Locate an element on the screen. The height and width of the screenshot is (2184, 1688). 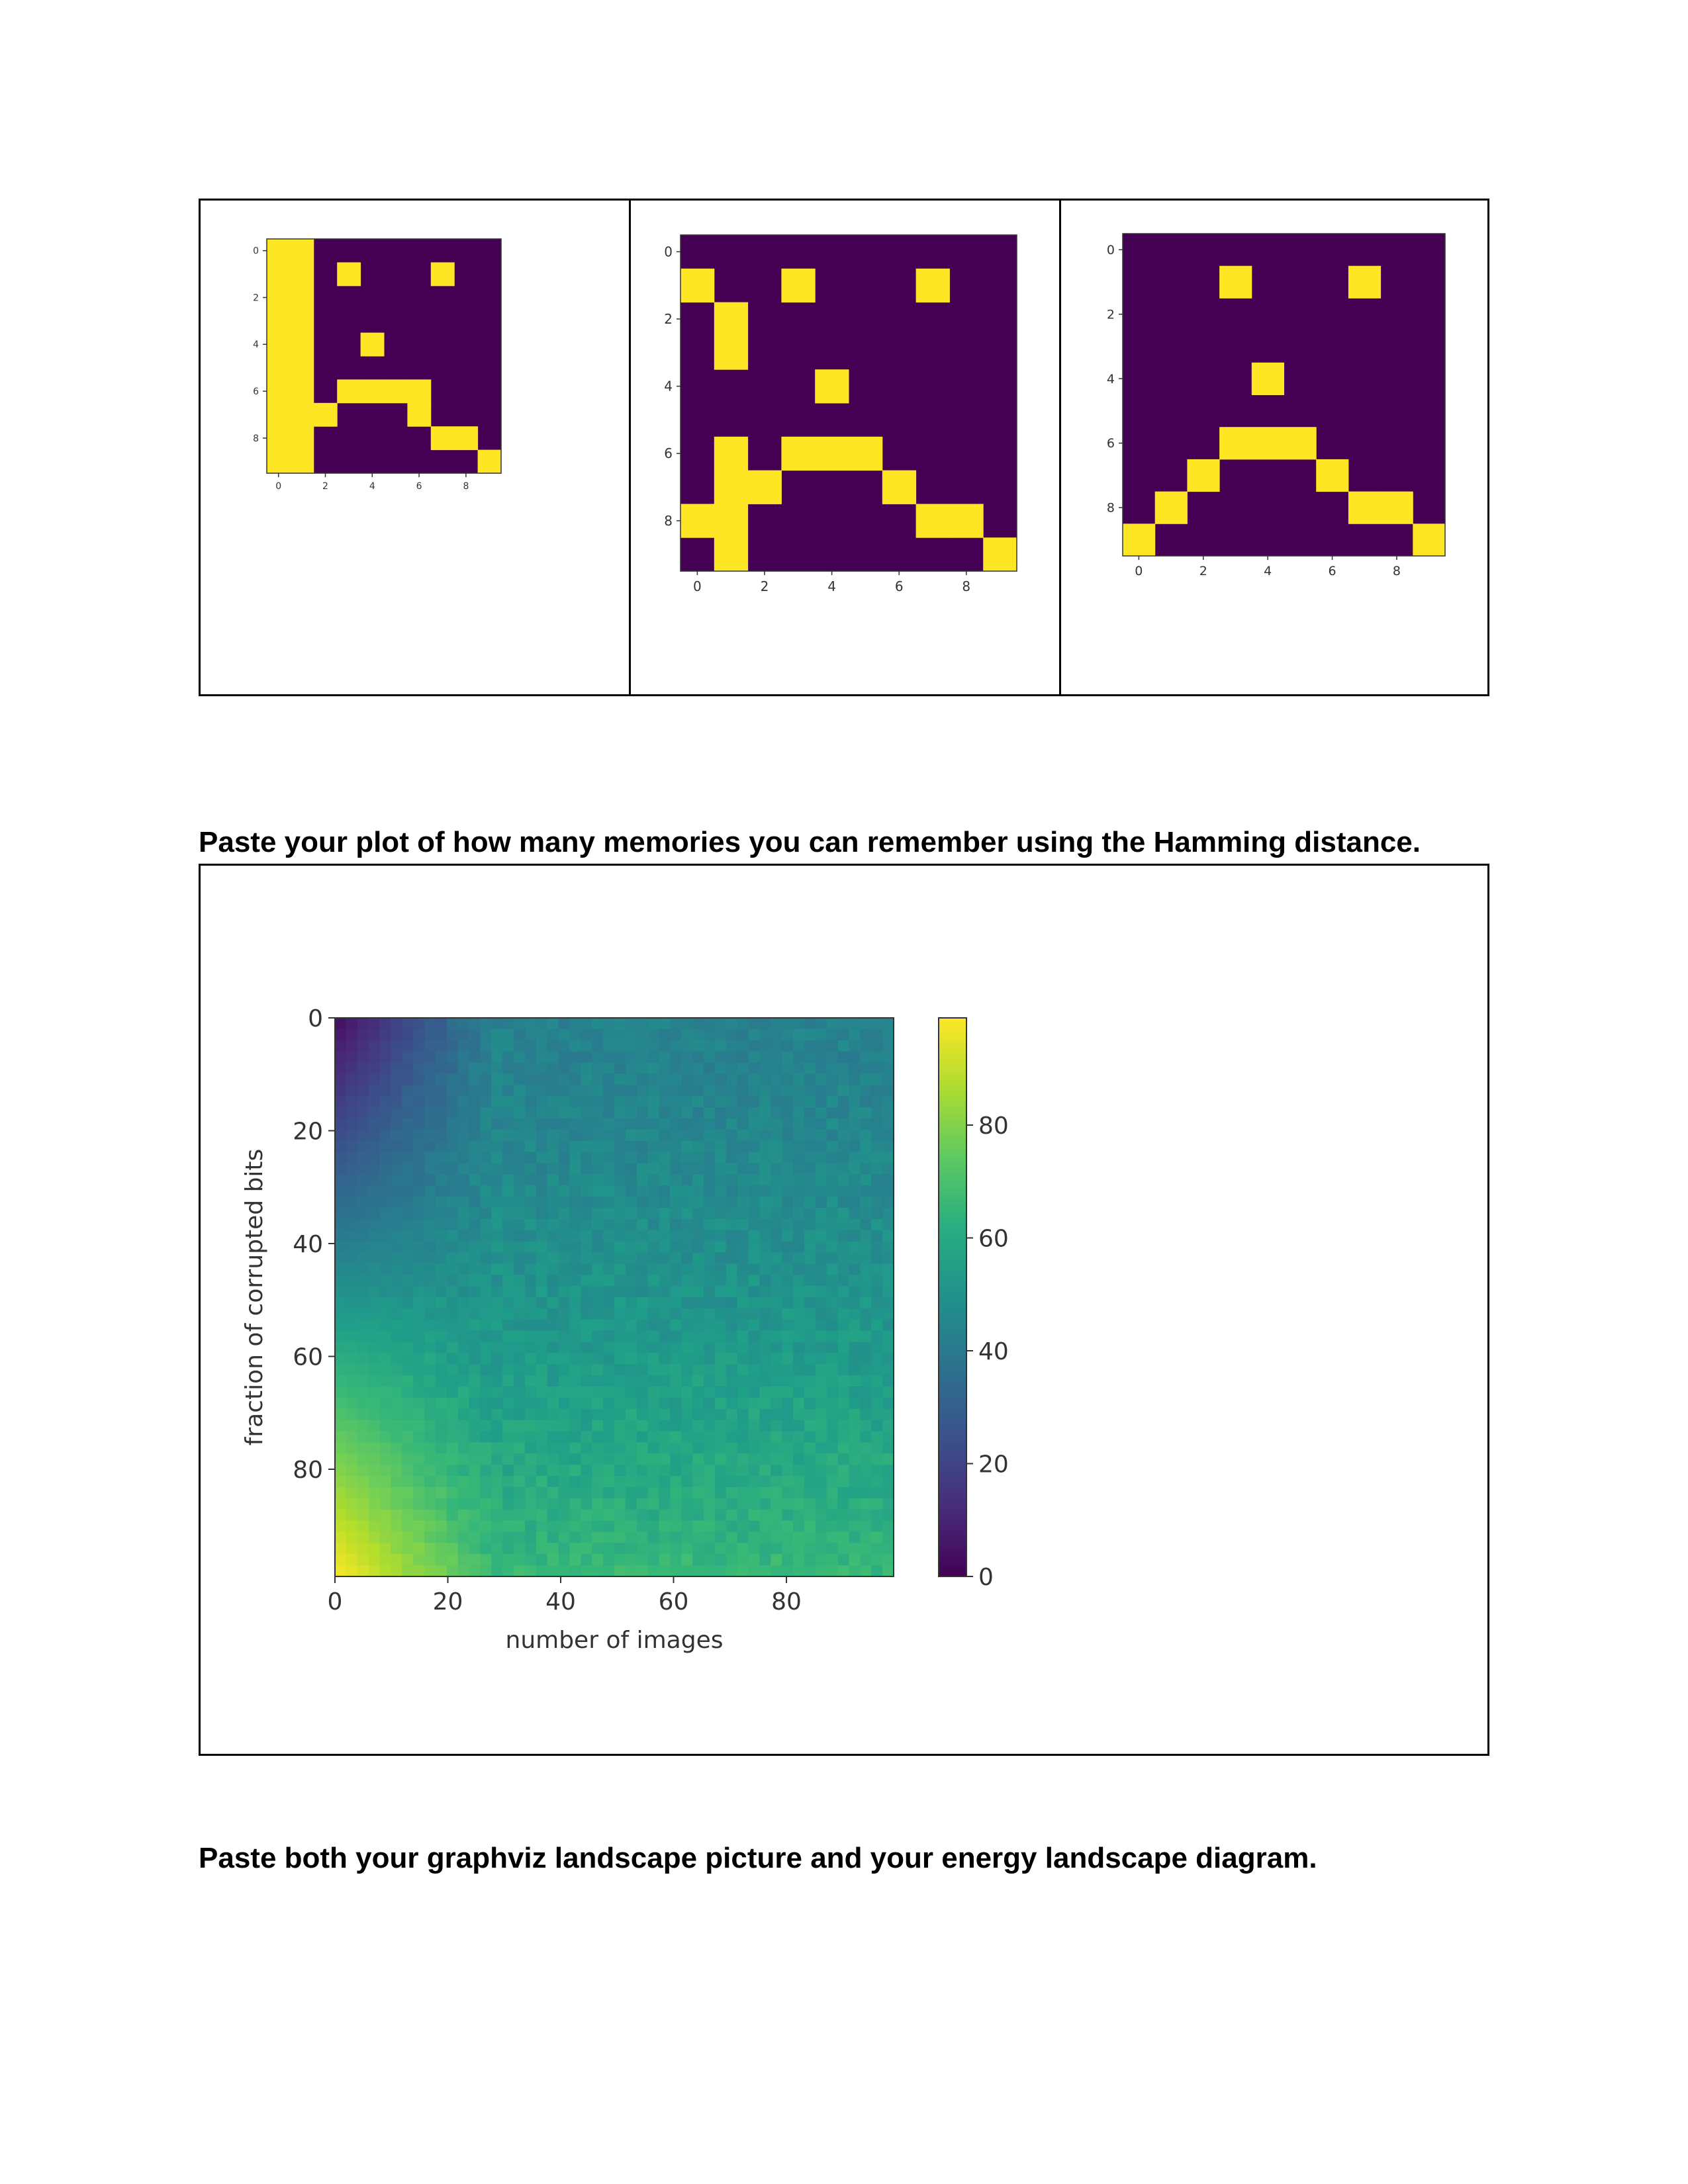
colorbar is located at coordinates (952, 1297).